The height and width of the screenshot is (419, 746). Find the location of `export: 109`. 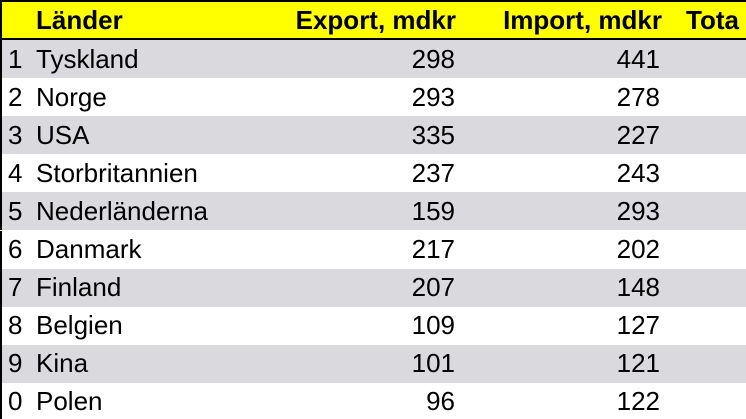

export: 109 is located at coordinates (433, 325).